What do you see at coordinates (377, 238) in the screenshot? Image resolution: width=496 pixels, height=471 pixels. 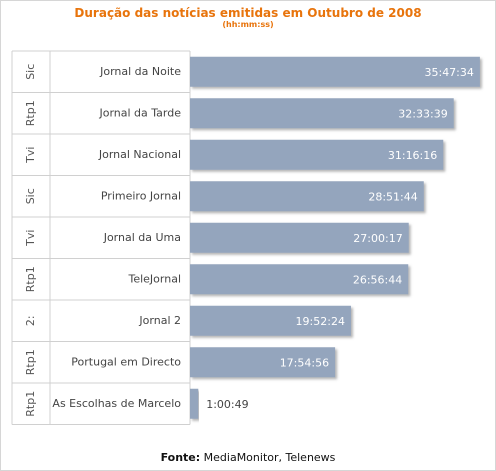 I see `data-label: 27:00:17` at bounding box center [377, 238].